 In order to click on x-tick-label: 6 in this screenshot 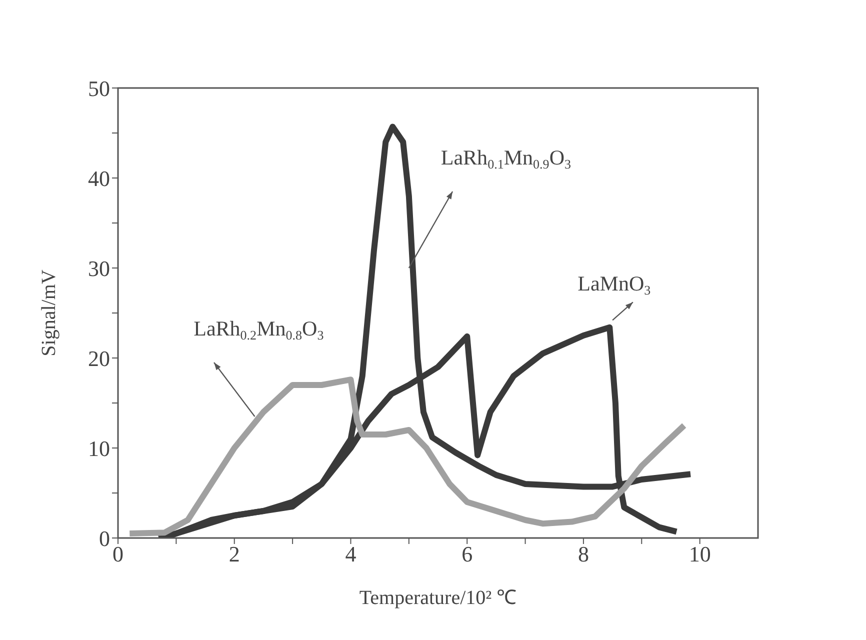, I will do `click(467, 554)`.